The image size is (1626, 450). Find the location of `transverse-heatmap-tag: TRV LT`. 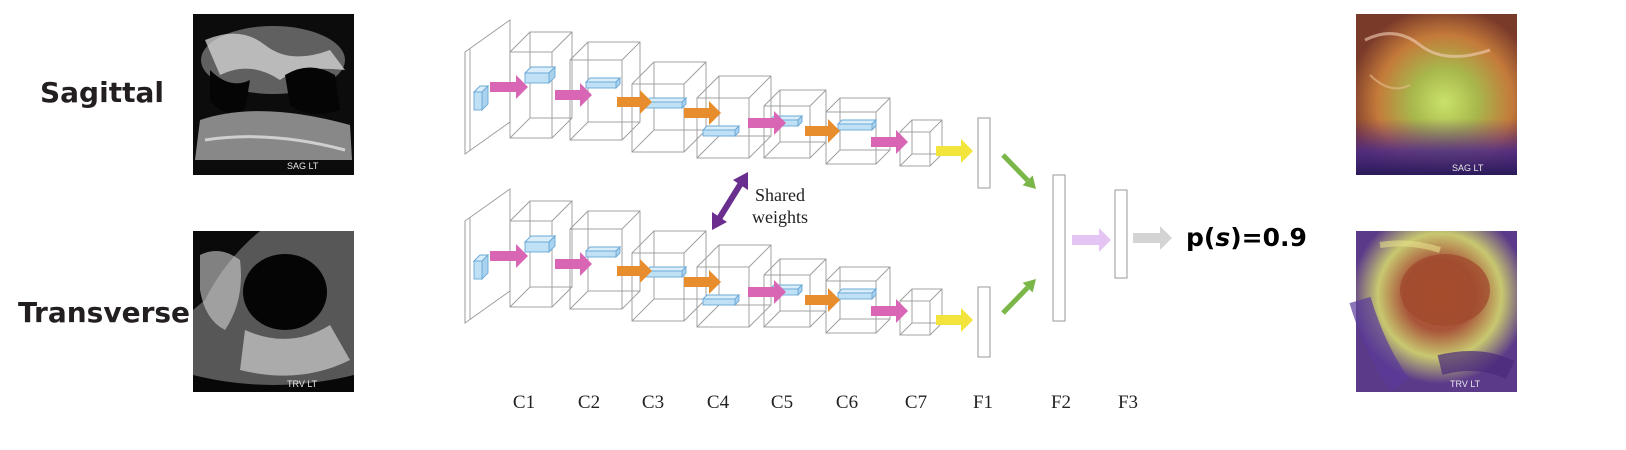

transverse-heatmap-tag: TRV LT is located at coordinates (1465, 384).